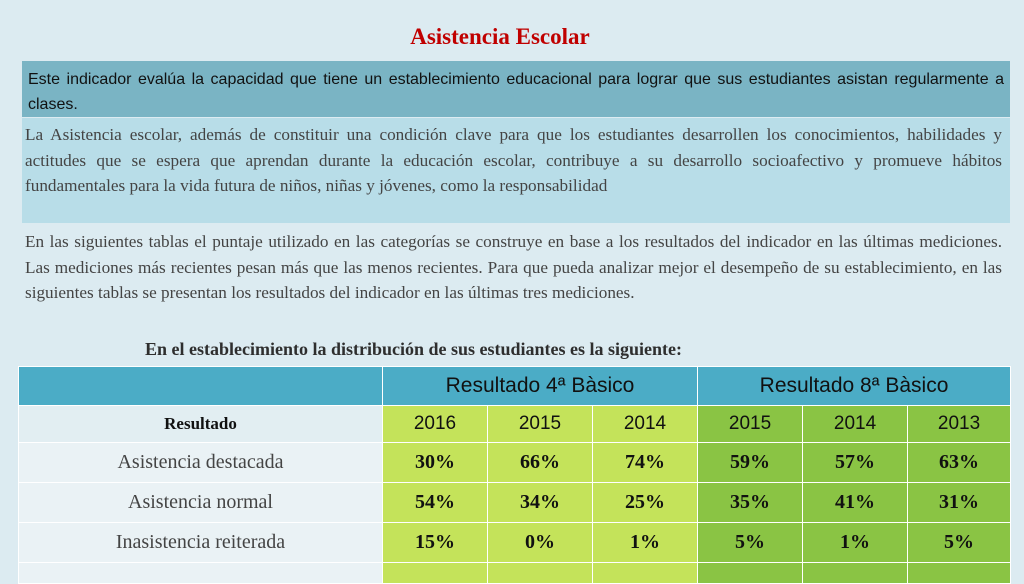 The height and width of the screenshot is (584, 1024). Describe the element at coordinates (855, 502) in the screenshot. I see `value-cell: 41%` at that location.